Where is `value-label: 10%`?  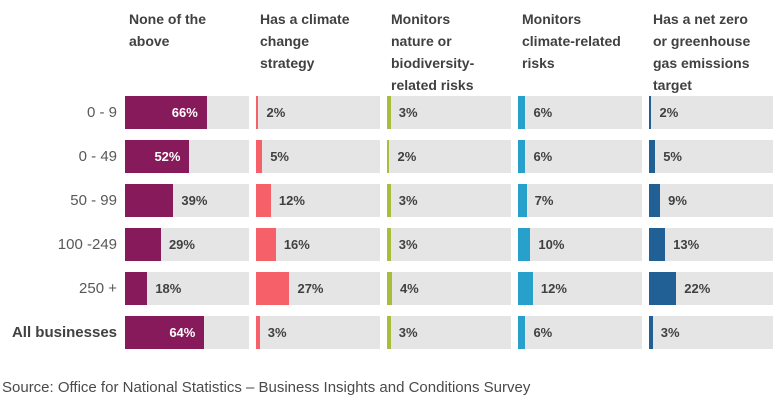 value-label: 10% is located at coordinates (551, 244).